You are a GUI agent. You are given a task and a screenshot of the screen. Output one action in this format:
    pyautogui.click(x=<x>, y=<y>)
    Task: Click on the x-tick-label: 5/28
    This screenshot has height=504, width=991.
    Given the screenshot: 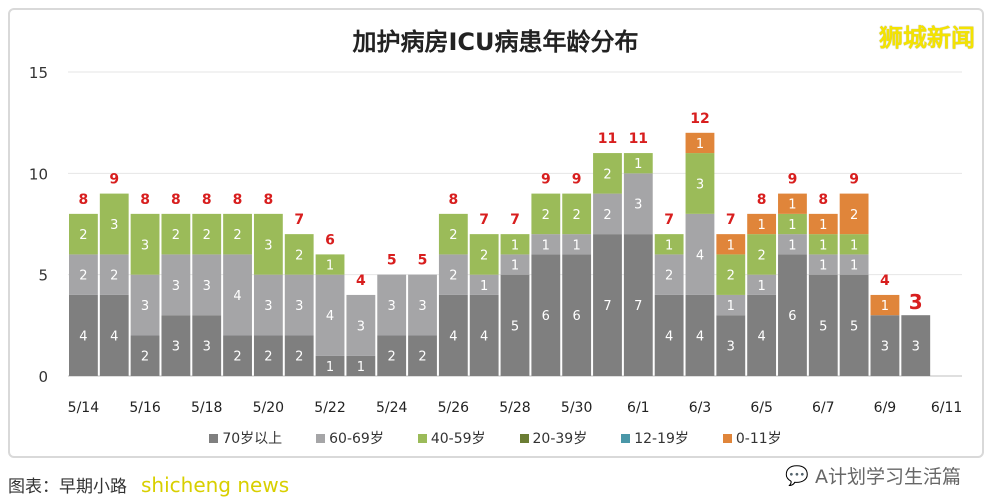 What is the action you would take?
    pyautogui.click(x=514, y=408)
    